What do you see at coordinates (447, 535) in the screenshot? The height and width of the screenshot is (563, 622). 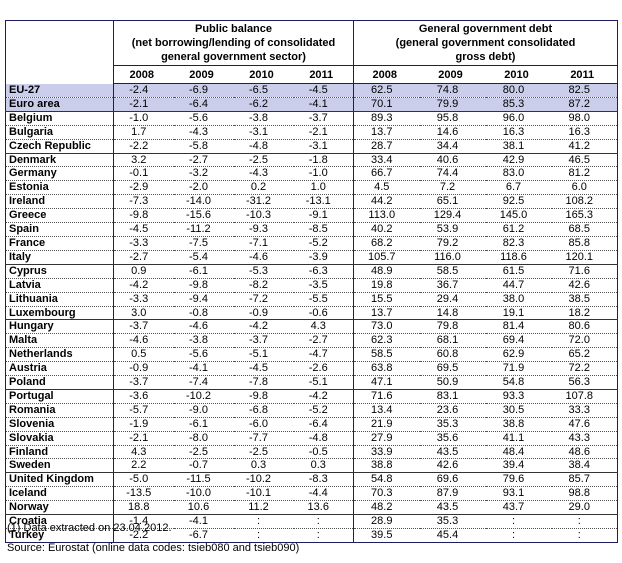 I see `debt-value: 45.4` at bounding box center [447, 535].